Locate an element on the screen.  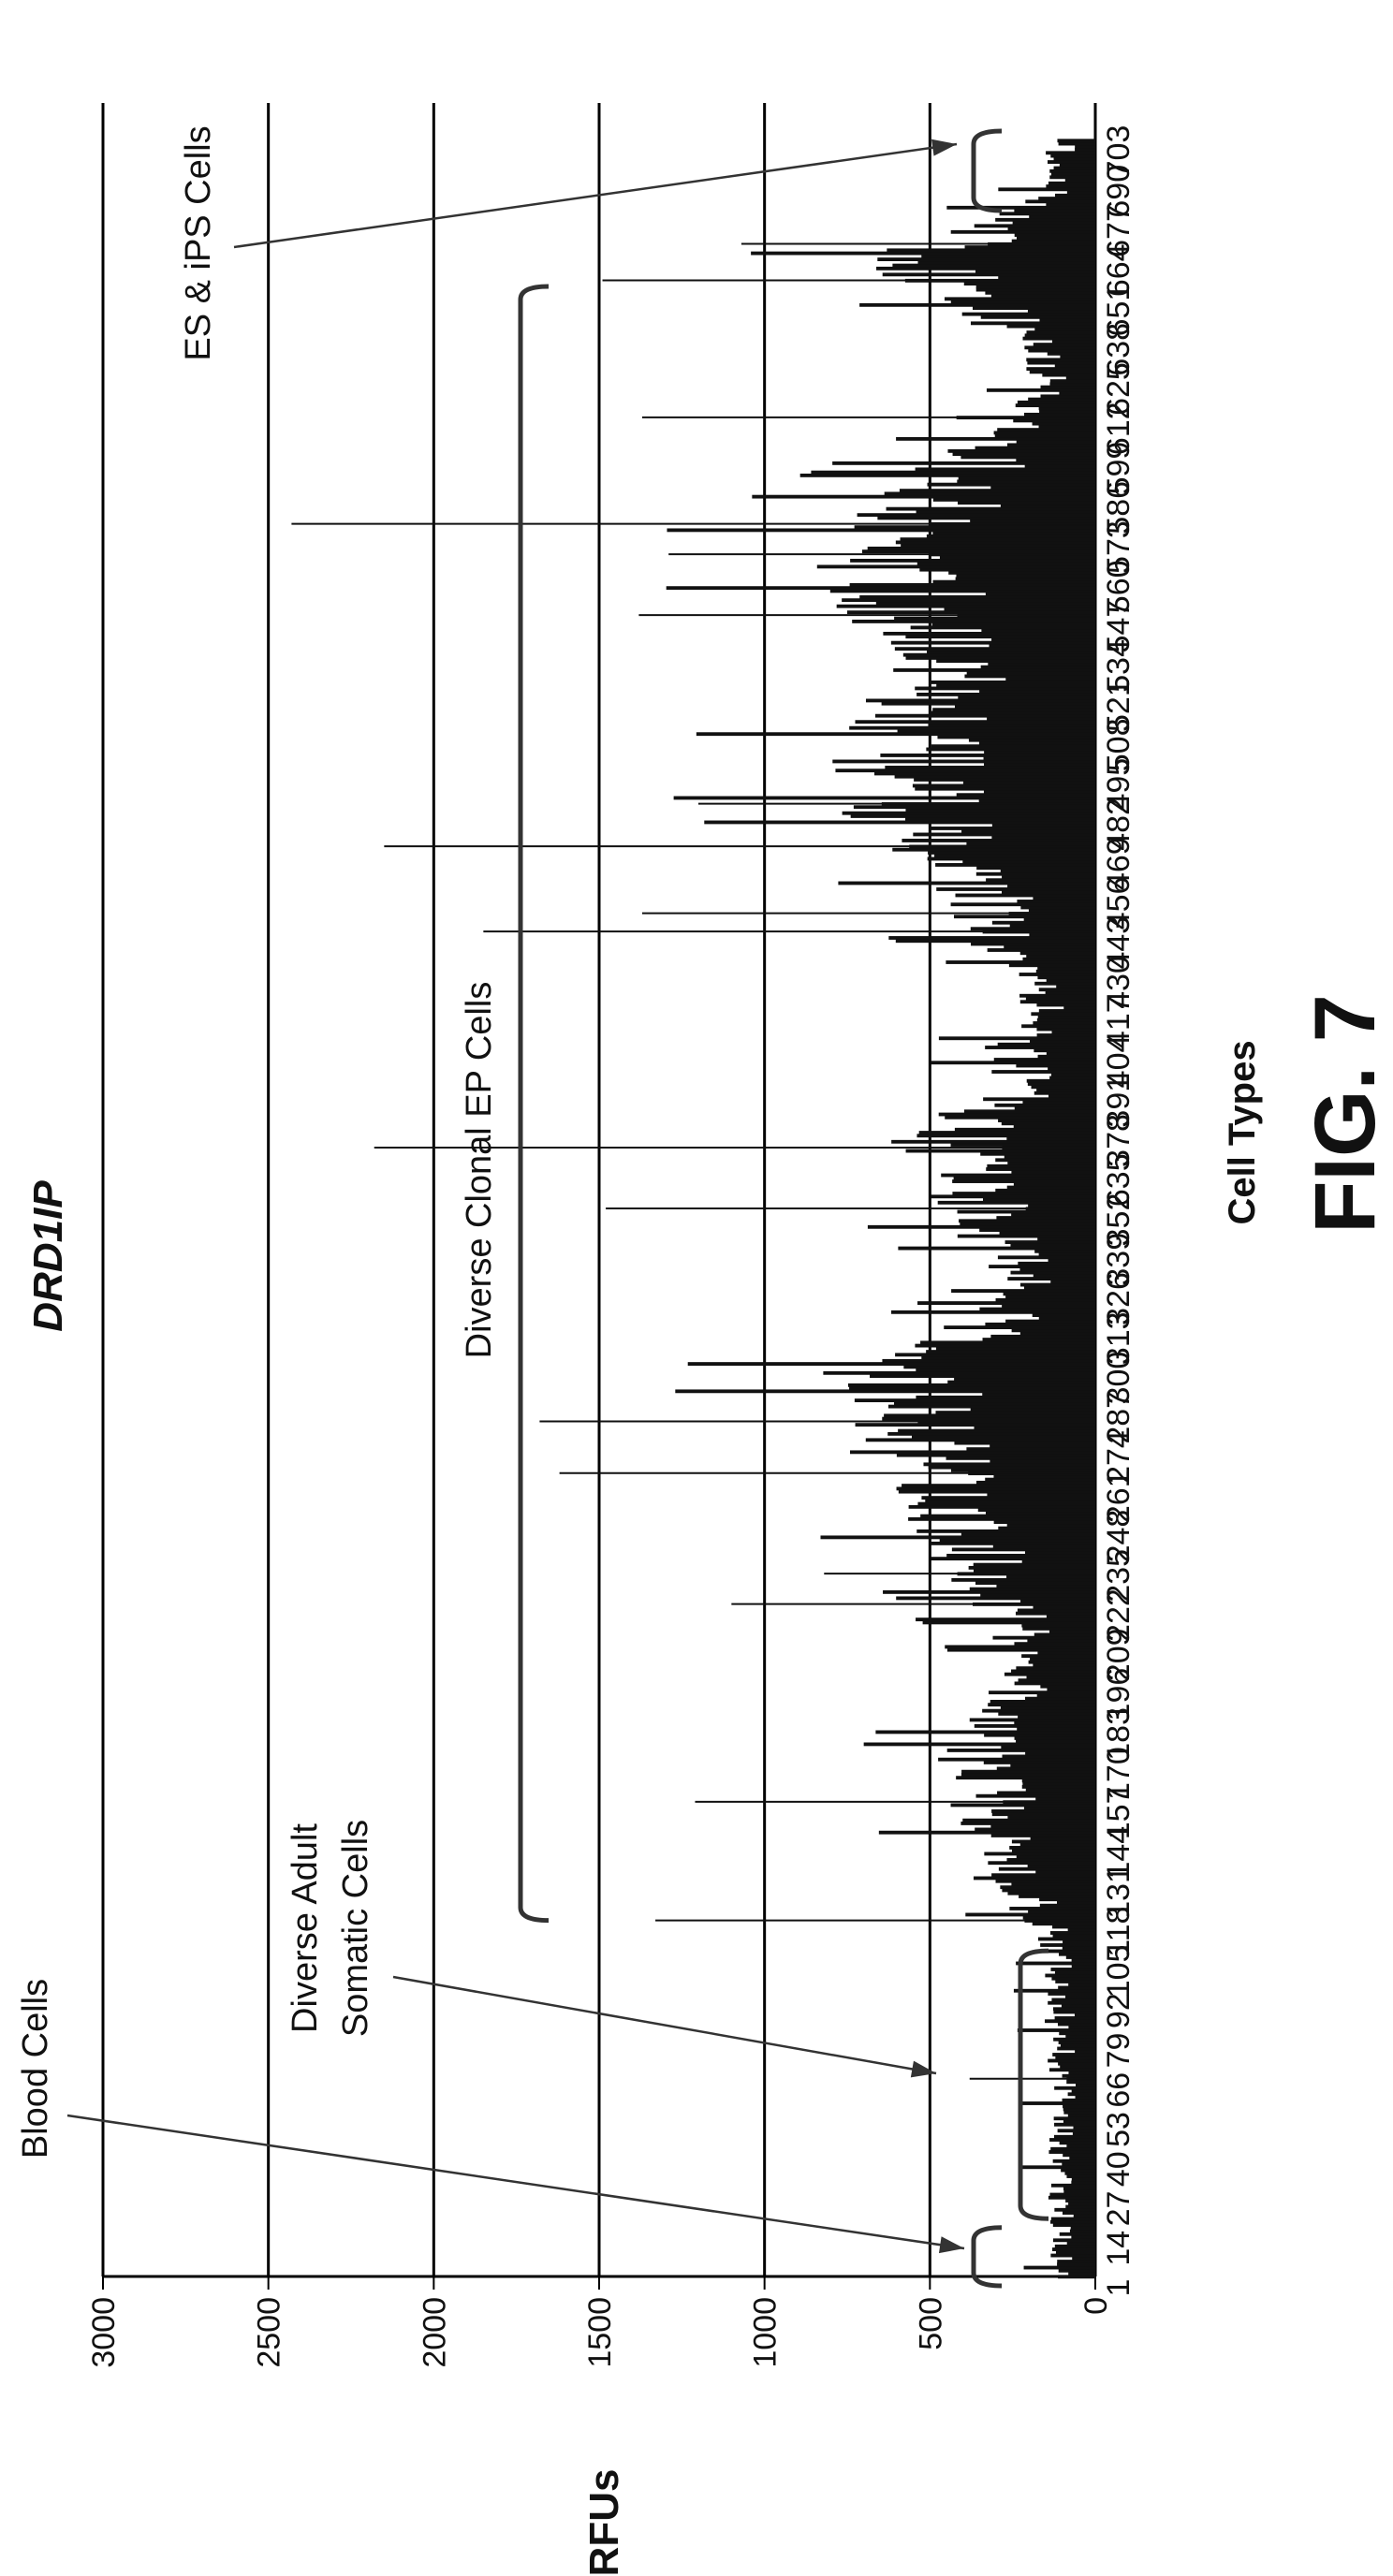
y-tick-label: 0 is located at coordinates (1096, 2306).